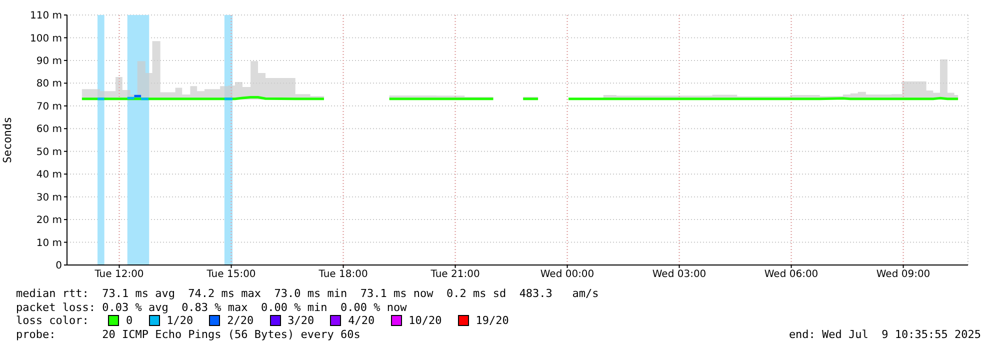 The image size is (997, 347). I want to click on legend-label: 10/20, so click(425, 321).